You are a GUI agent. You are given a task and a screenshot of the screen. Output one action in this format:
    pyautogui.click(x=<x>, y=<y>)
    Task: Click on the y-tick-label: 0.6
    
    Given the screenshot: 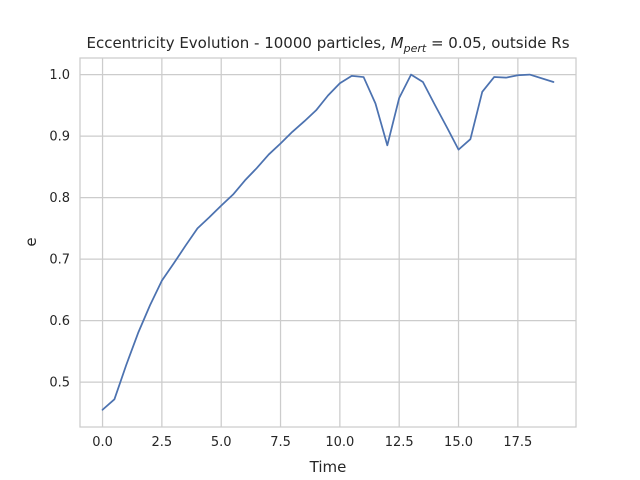 What is the action you would take?
    pyautogui.click(x=59, y=321)
    